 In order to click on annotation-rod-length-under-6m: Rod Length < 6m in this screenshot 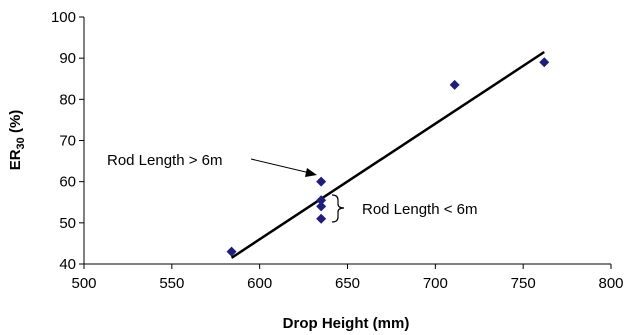, I will do `click(404, 208)`.